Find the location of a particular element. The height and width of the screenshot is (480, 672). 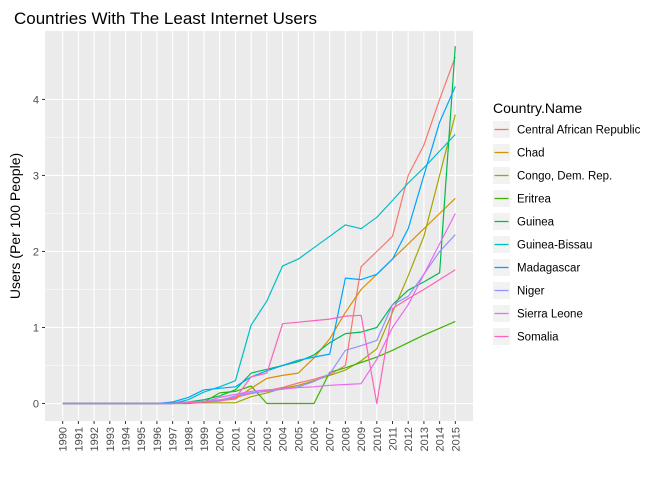

legend-label: Central African Republic is located at coordinates (579, 131).